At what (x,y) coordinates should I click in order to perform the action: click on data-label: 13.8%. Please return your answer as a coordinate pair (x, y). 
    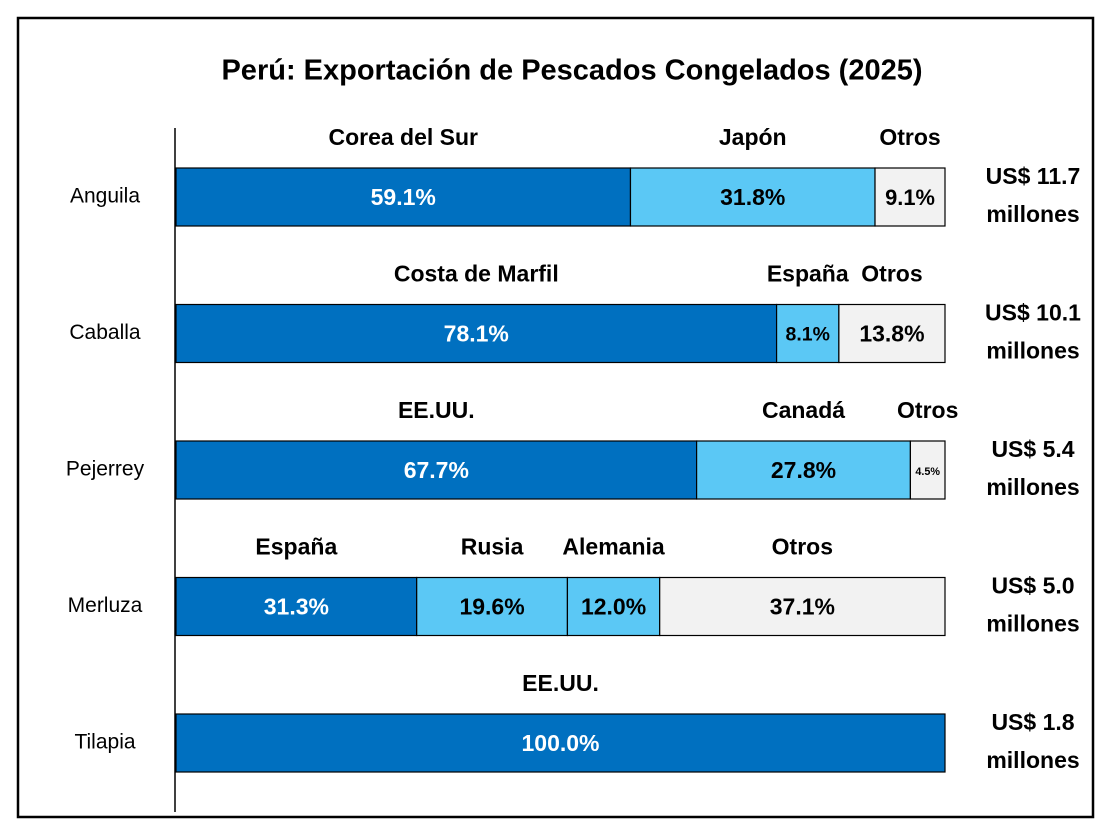
    Looking at the image, I should click on (891, 334).